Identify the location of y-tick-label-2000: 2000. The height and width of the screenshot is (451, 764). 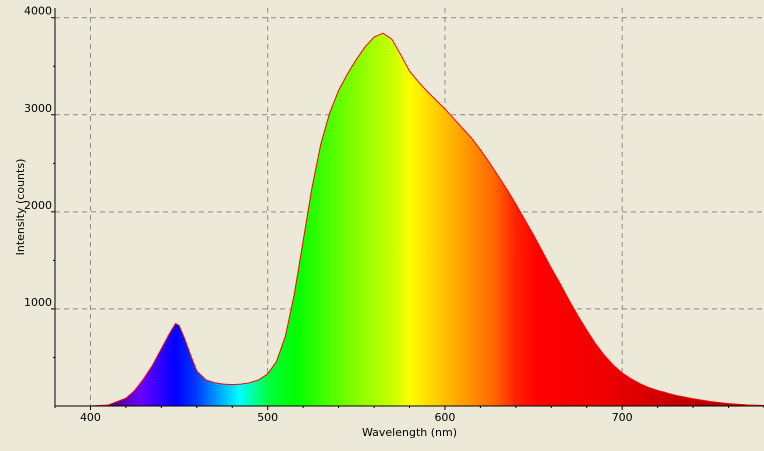
(38, 205).